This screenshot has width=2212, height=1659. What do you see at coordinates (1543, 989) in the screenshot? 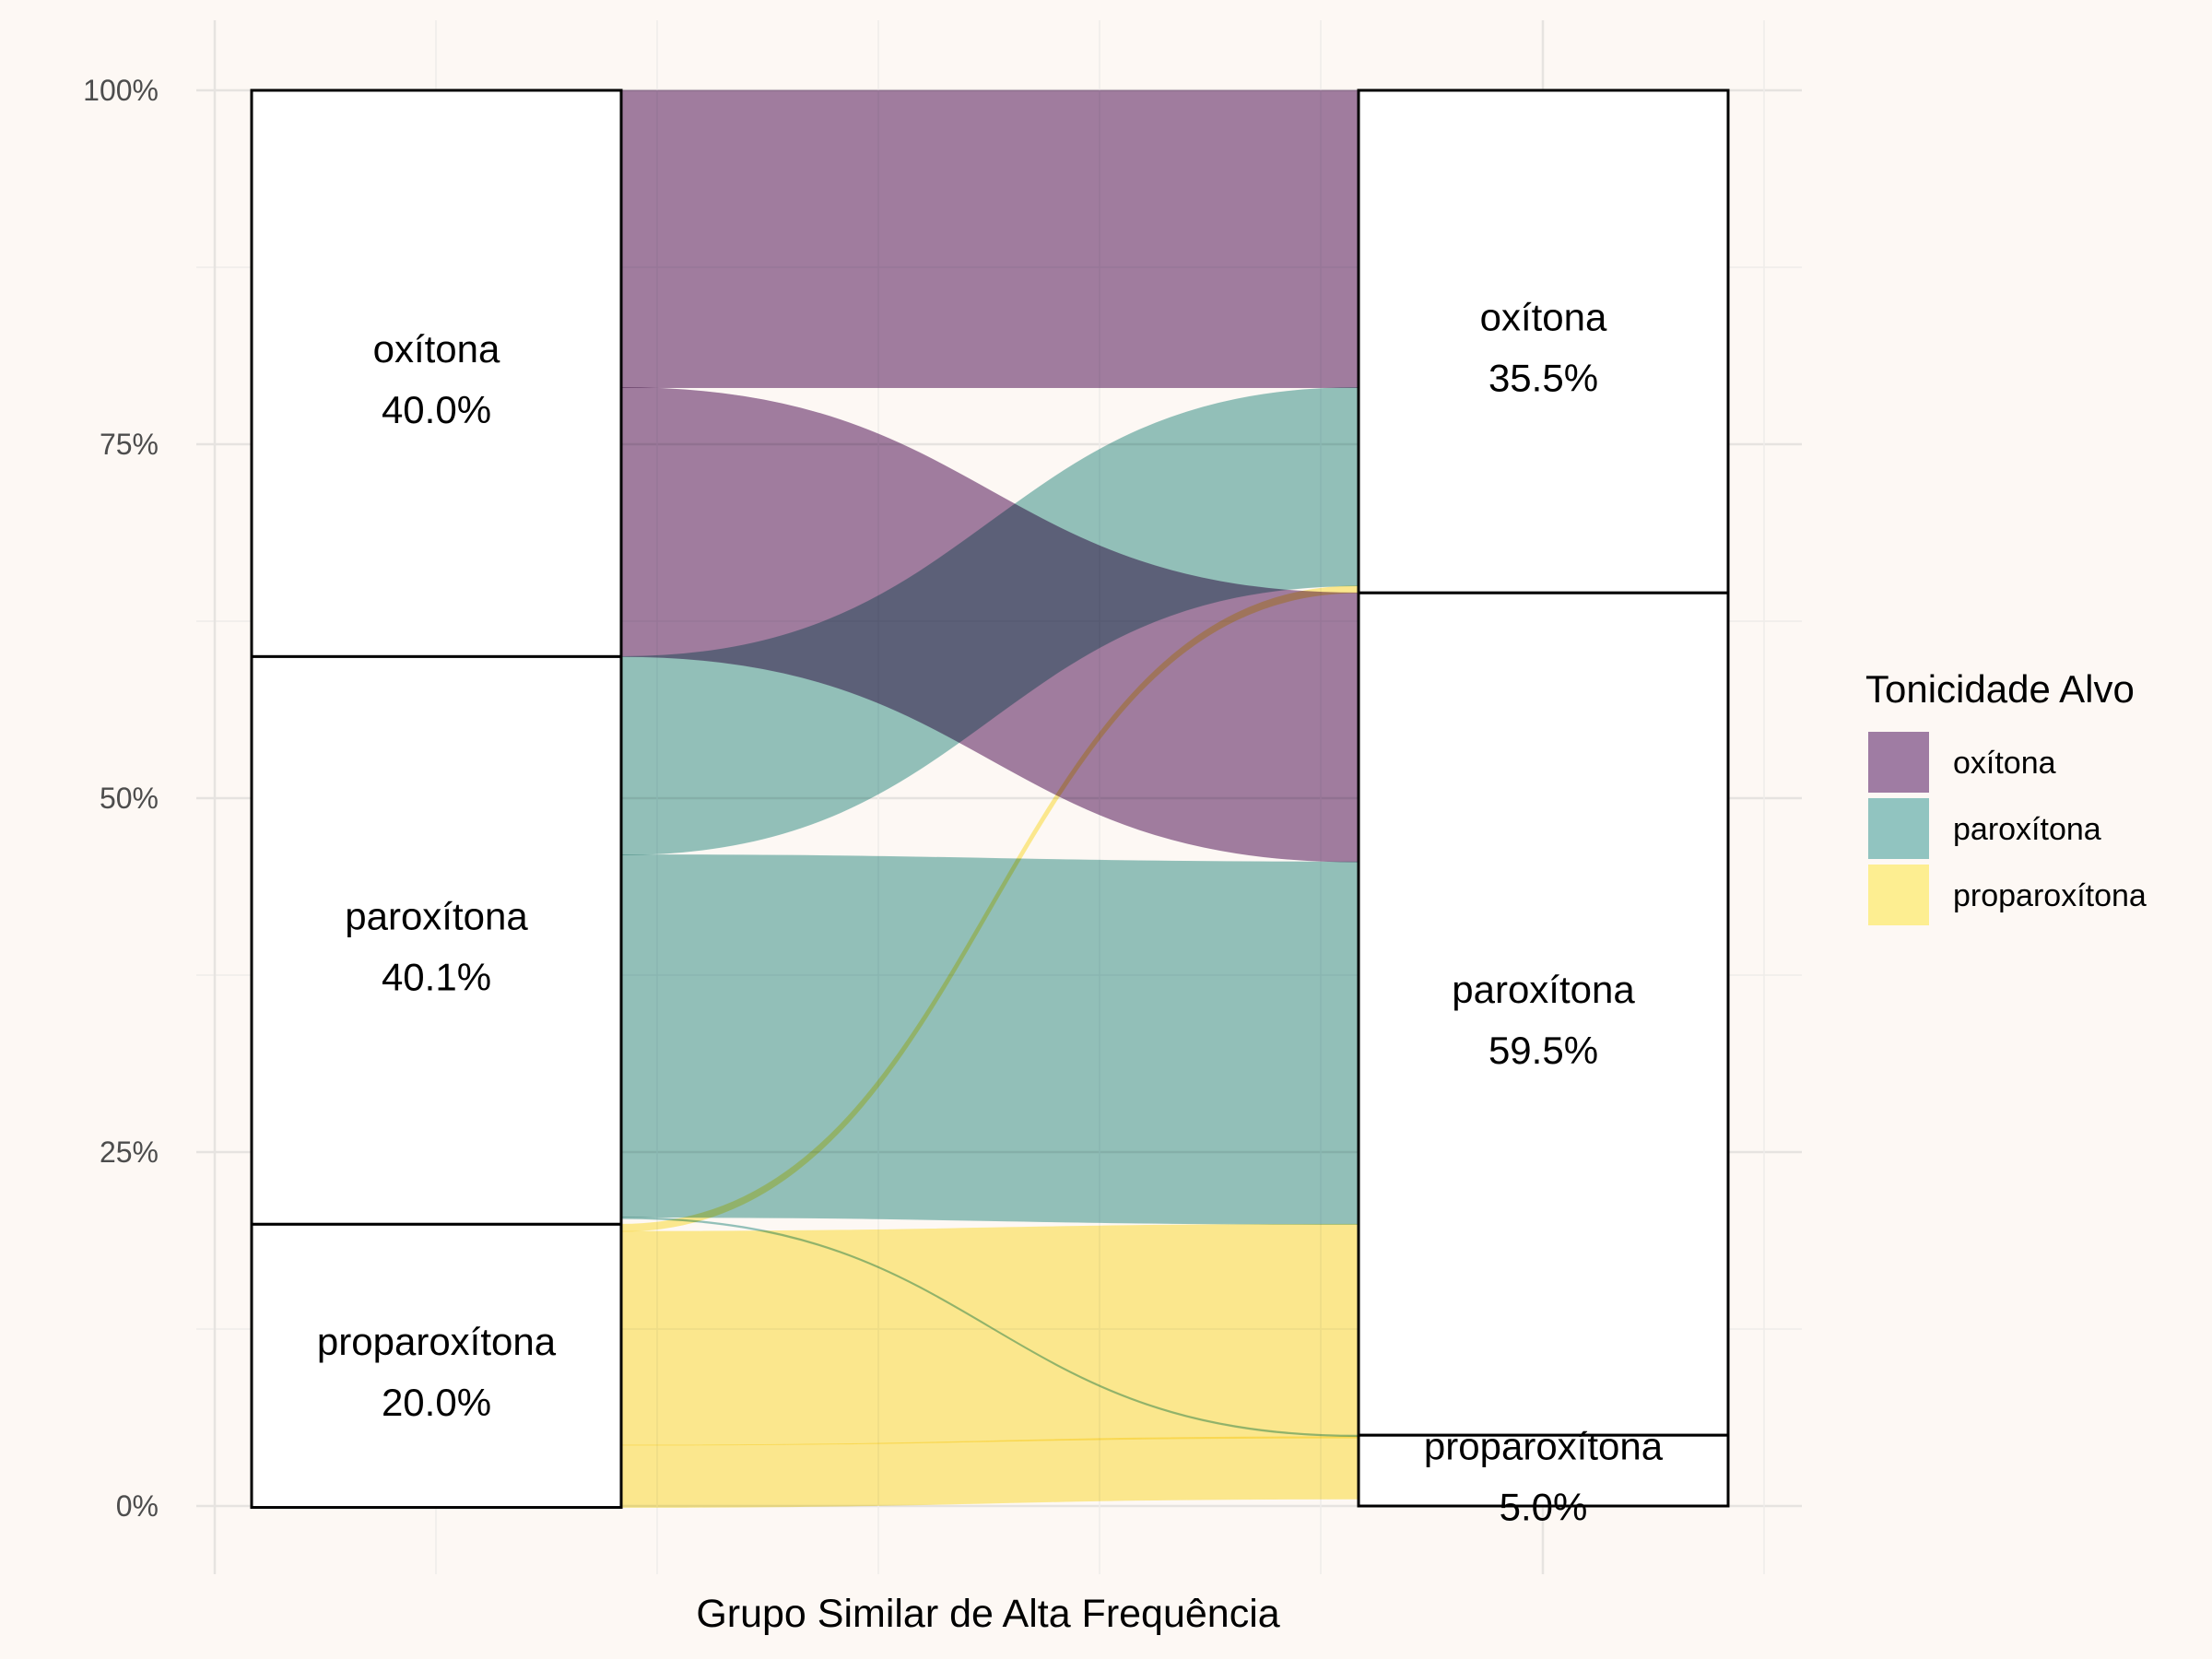
I see `right-stratum-name: paroxítona` at bounding box center [1543, 989].